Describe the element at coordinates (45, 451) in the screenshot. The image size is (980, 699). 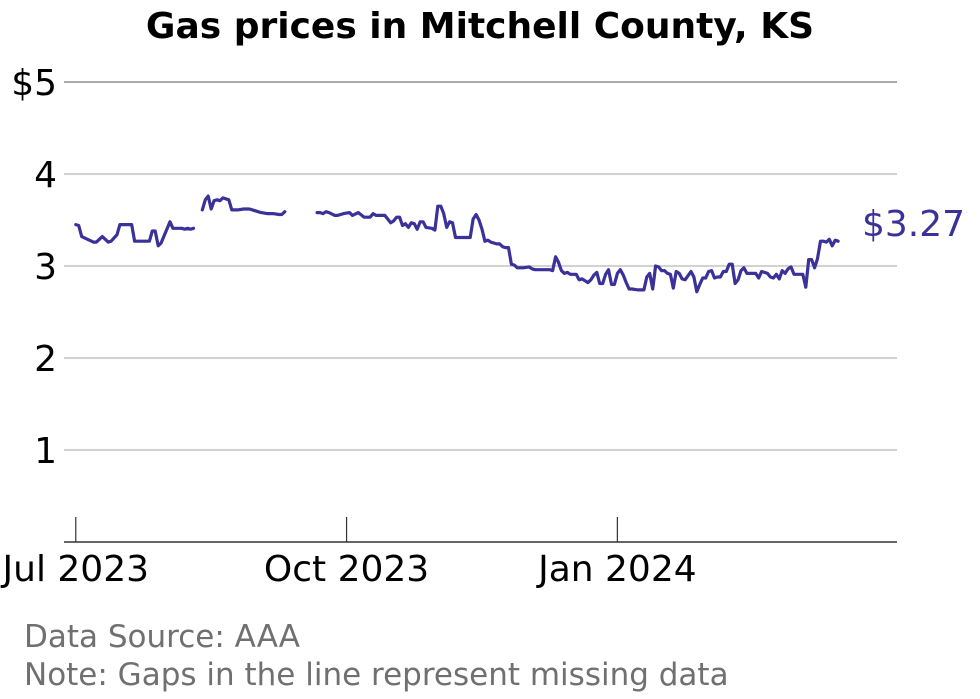
I see `y-tick-label-1: 1` at that location.